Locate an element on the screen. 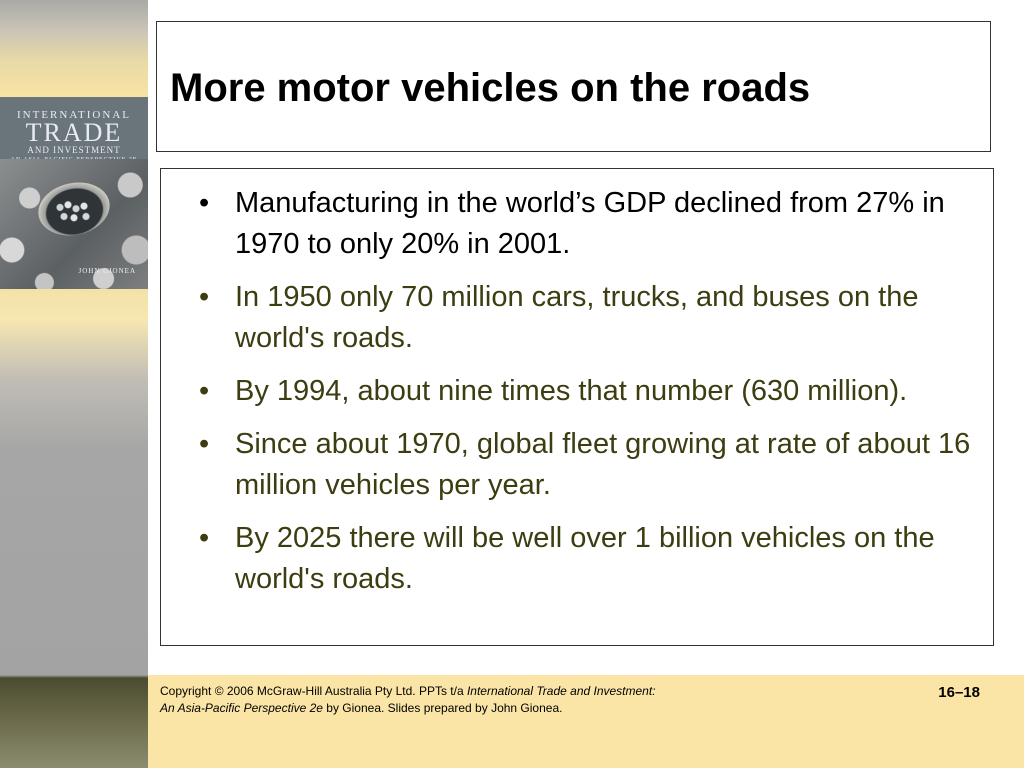 This screenshot has height=768, width=1024. slide-title: More motor vehicles on the roads is located at coordinates (490, 88).